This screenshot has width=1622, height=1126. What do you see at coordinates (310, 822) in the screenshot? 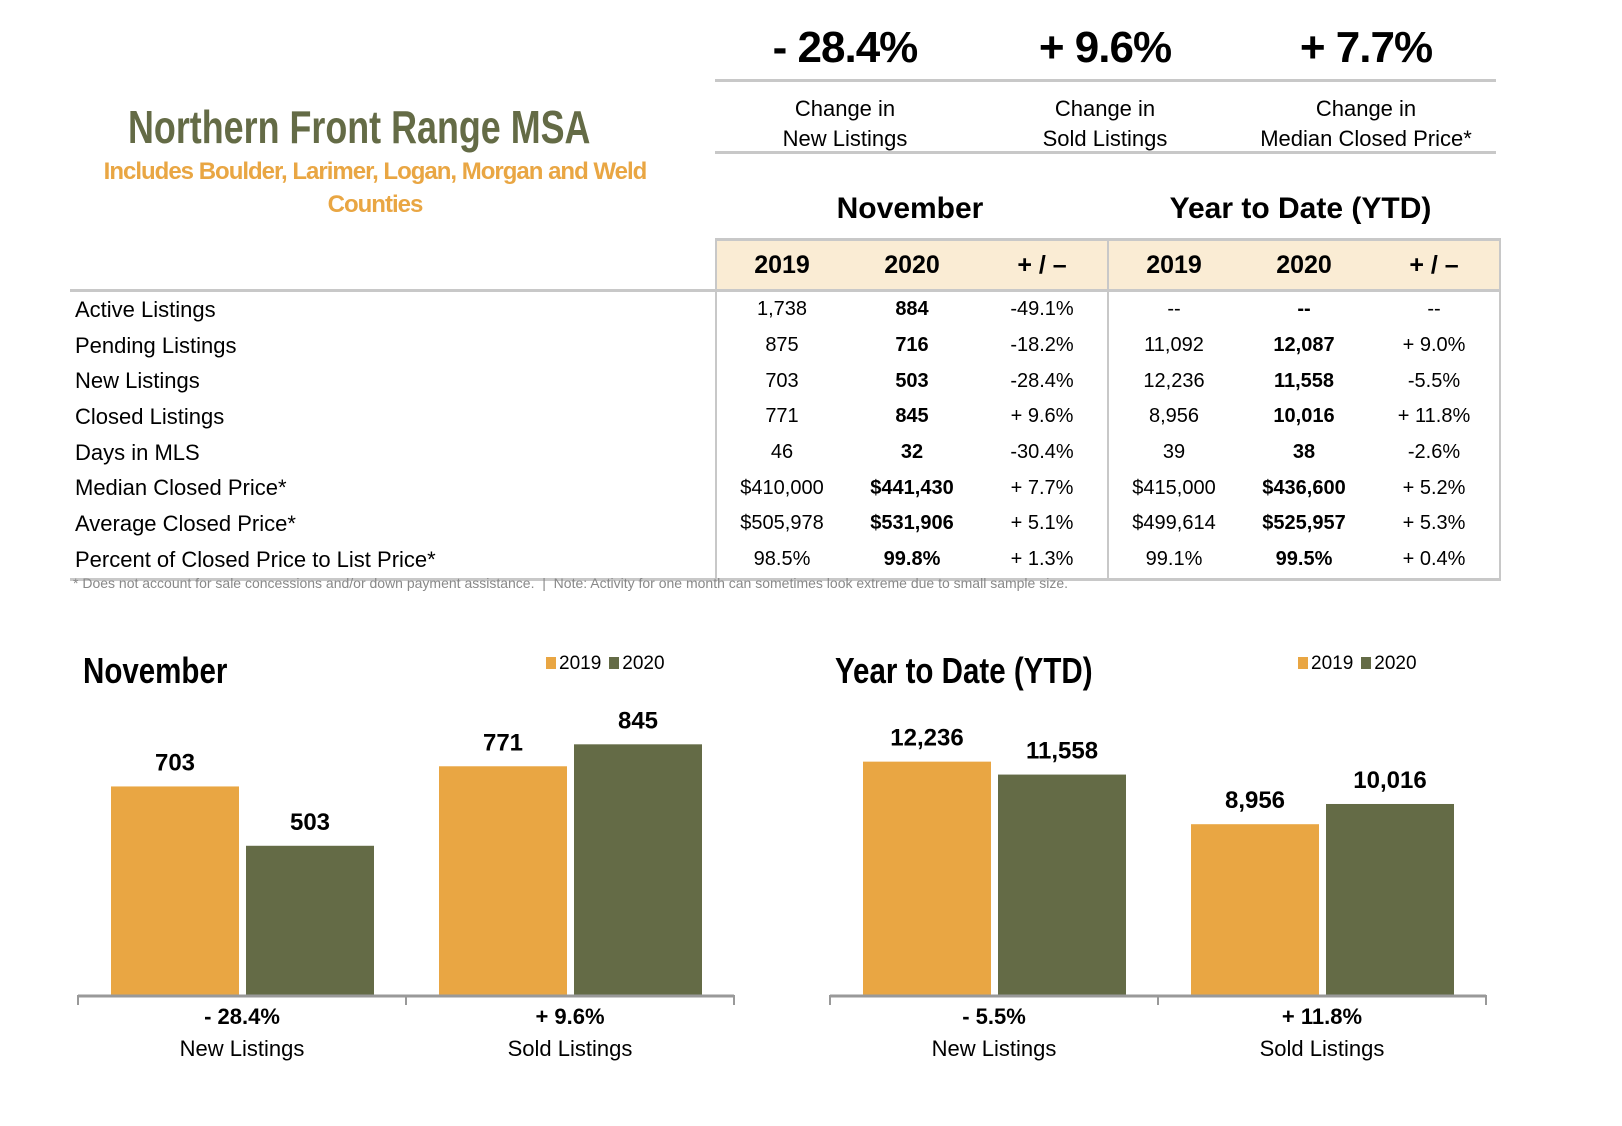
I see `data-label: 503` at bounding box center [310, 822].